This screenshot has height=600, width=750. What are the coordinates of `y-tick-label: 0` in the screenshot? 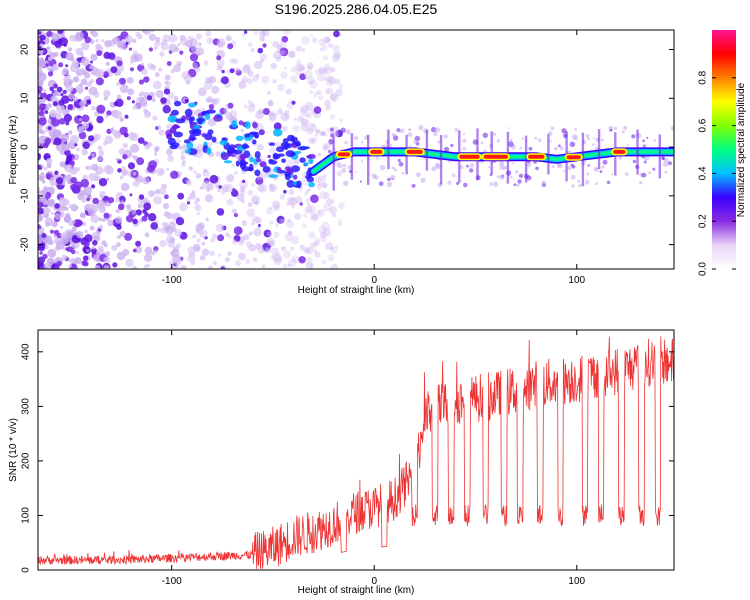 It's located at (25, 147).